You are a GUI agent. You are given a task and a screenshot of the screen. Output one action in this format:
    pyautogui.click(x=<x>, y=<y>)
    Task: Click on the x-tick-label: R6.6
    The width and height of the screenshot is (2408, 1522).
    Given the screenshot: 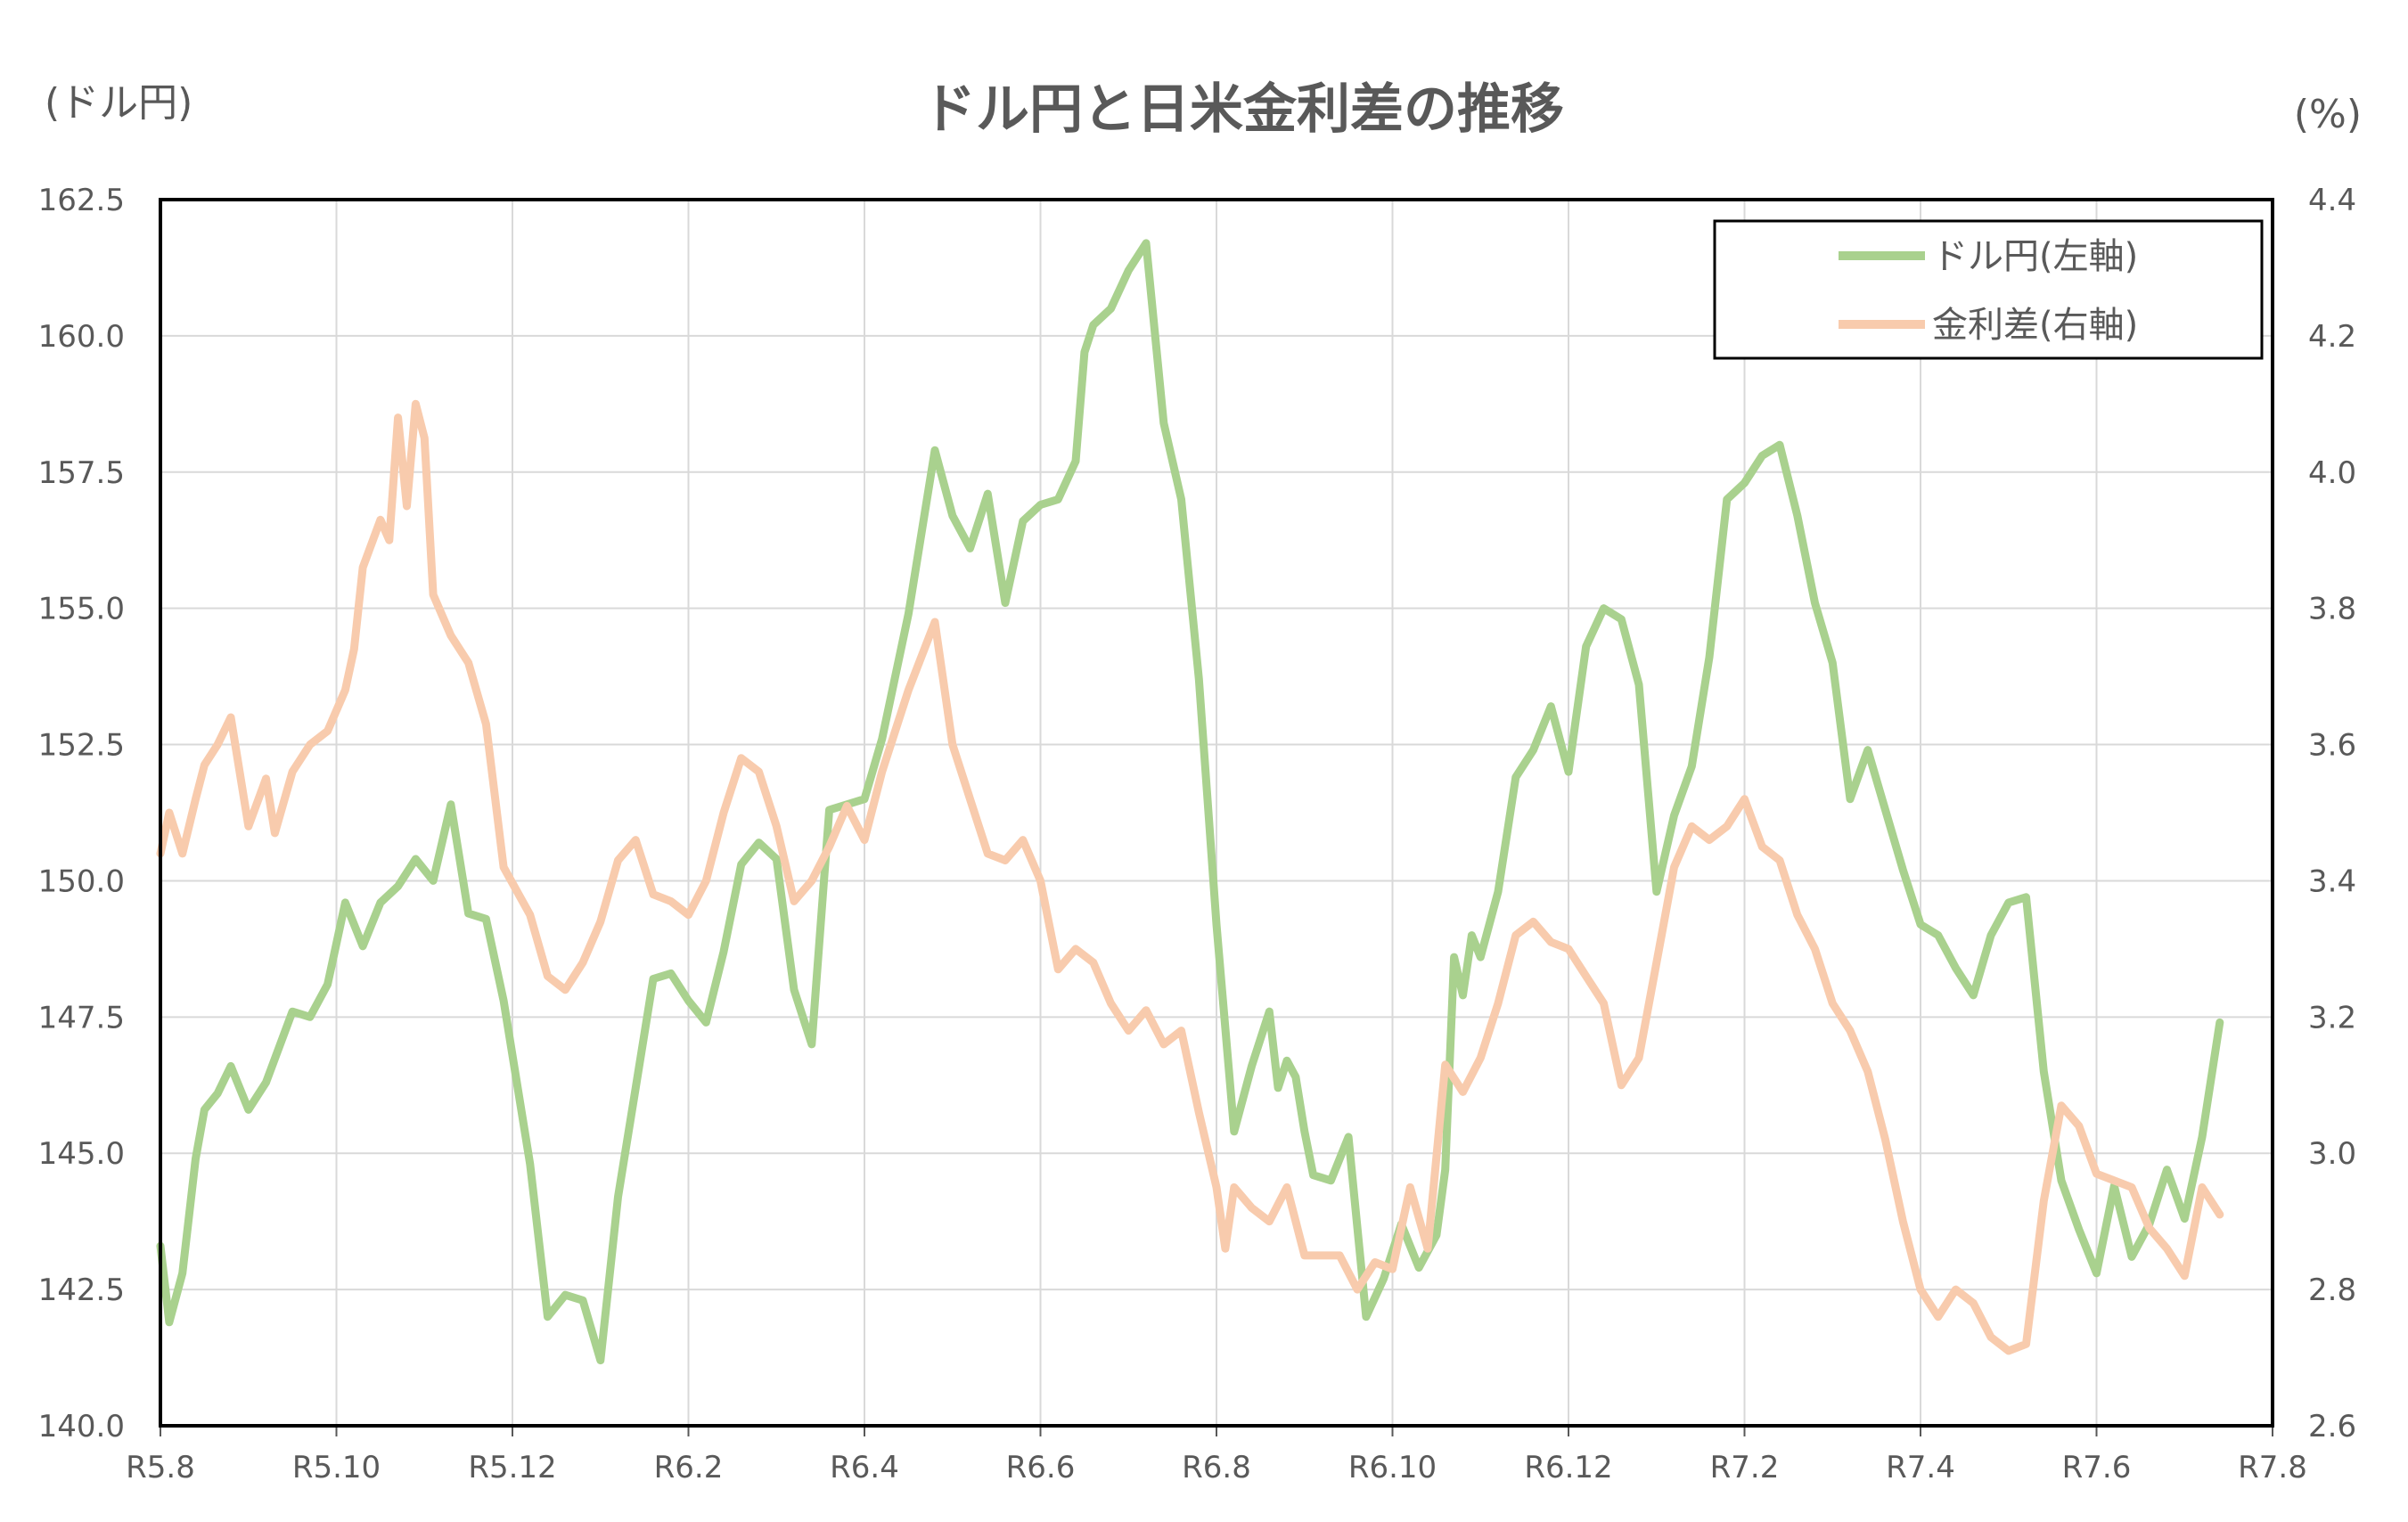 What is the action you would take?
    pyautogui.click(x=1041, y=1468)
    